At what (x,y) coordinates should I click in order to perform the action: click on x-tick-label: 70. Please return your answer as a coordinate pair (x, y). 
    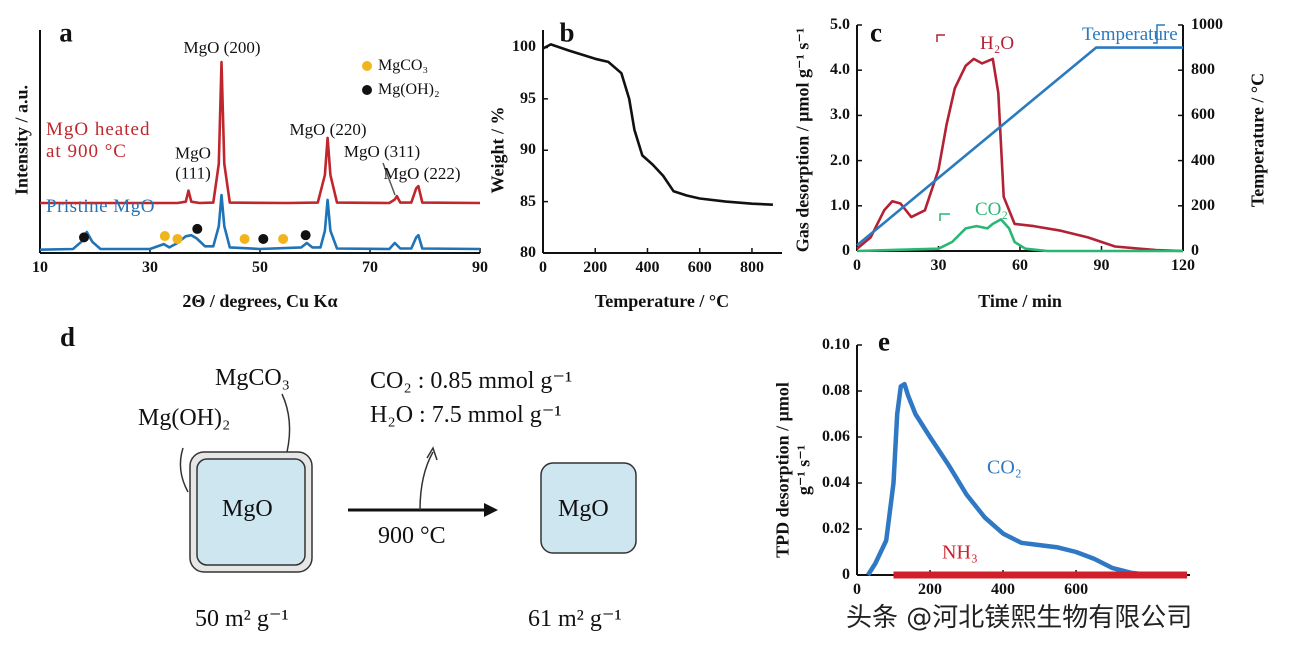
    Looking at the image, I should click on (370, 267).